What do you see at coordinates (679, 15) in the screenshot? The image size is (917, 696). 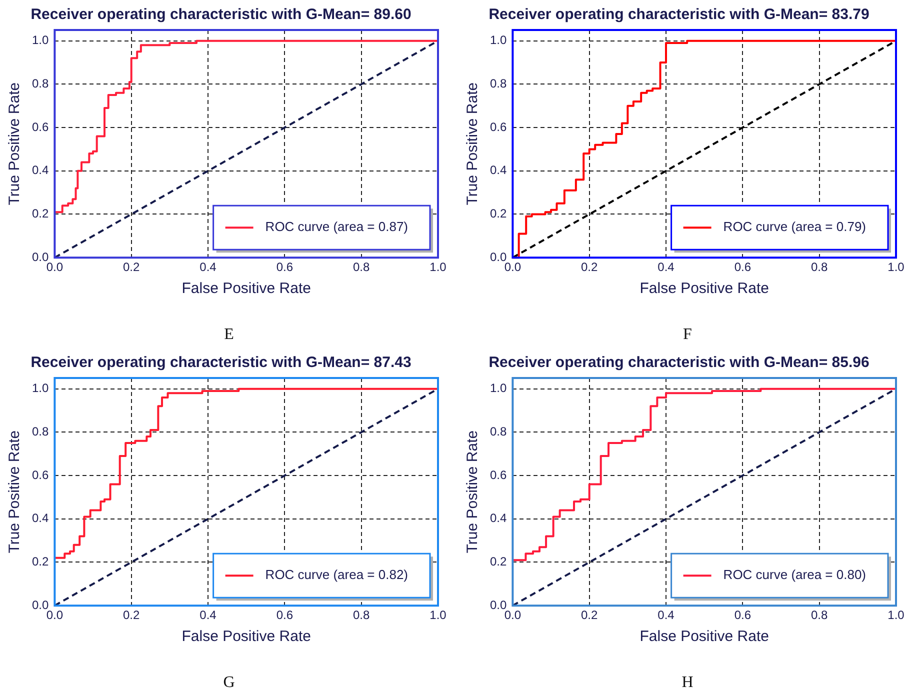 I see `chart-title: Receiver operating characteristic with G-Mean= 83.79` at bounding box center [679, 15].